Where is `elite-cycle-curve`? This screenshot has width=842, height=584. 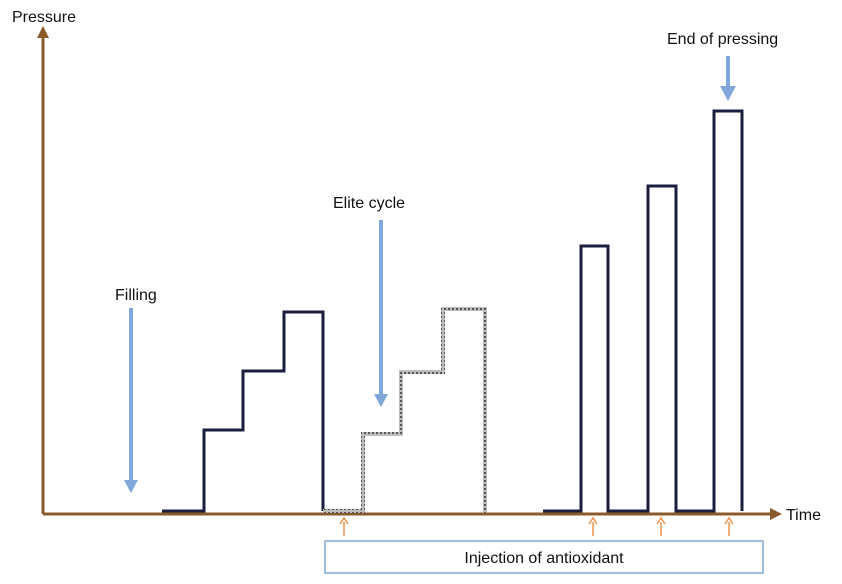
elite-cycle-curve is located at coordinates (405, 410).